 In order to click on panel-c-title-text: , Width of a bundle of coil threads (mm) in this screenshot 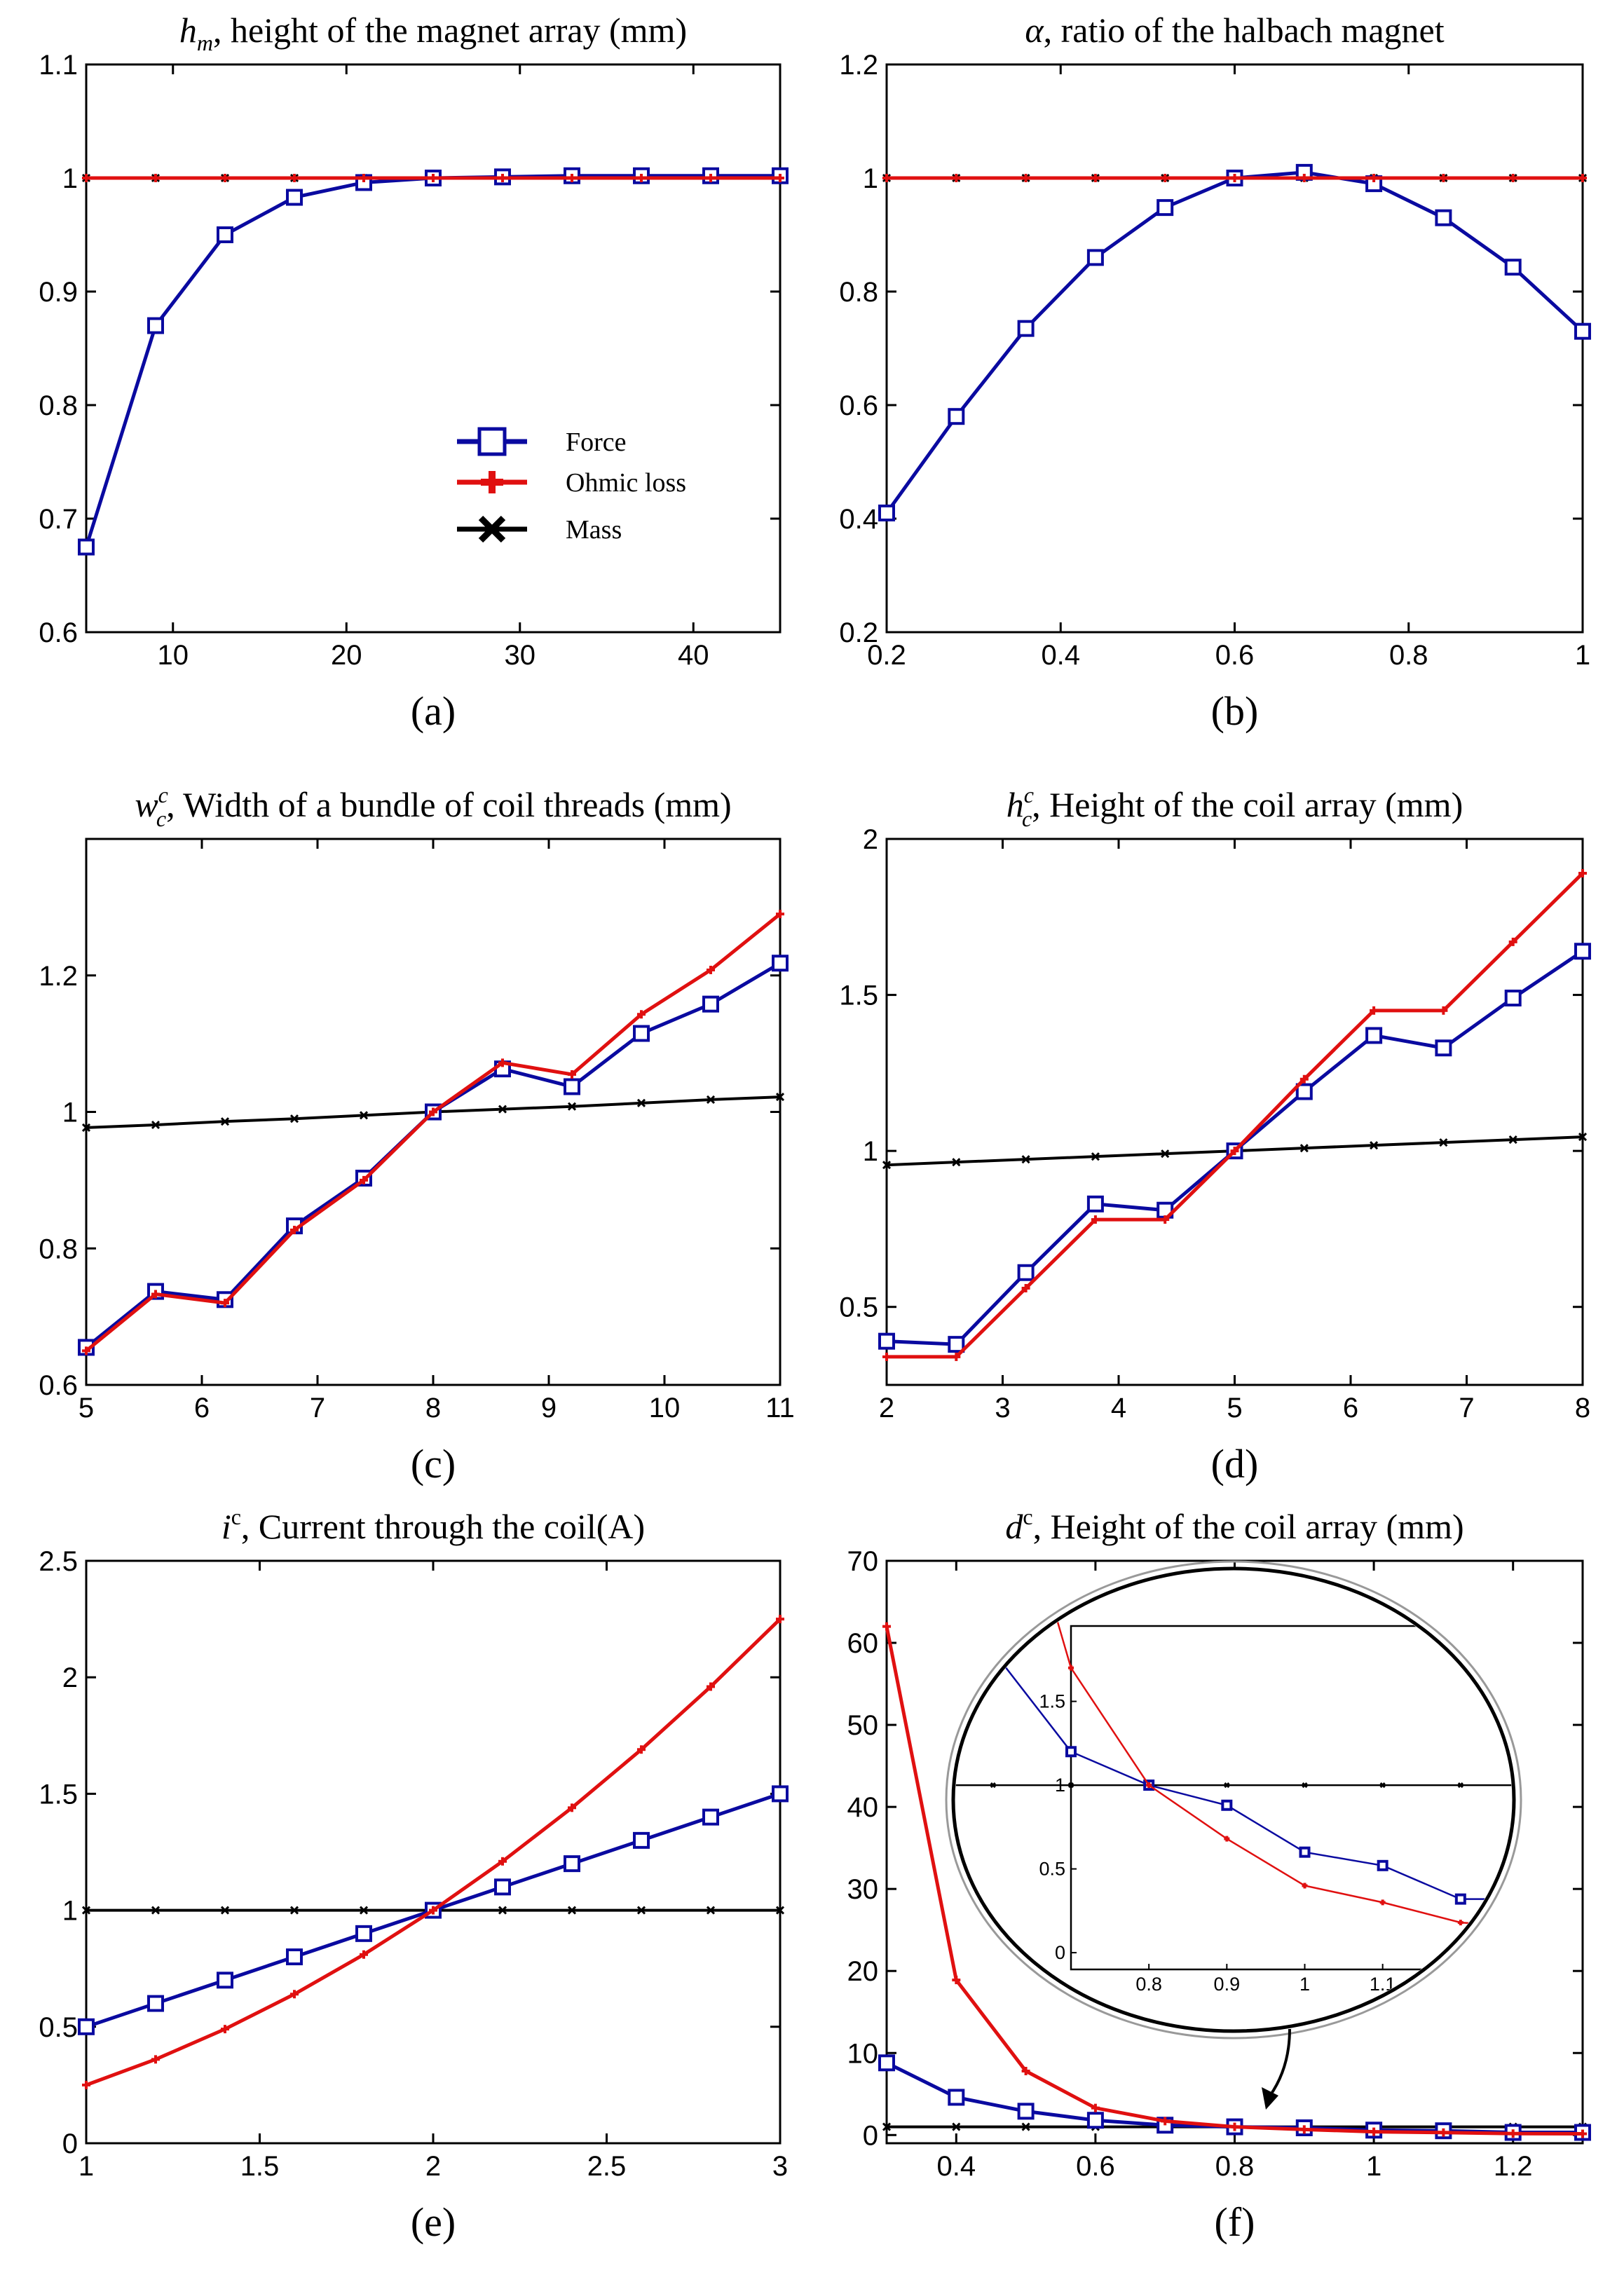, I will do `click(449, 804)`.